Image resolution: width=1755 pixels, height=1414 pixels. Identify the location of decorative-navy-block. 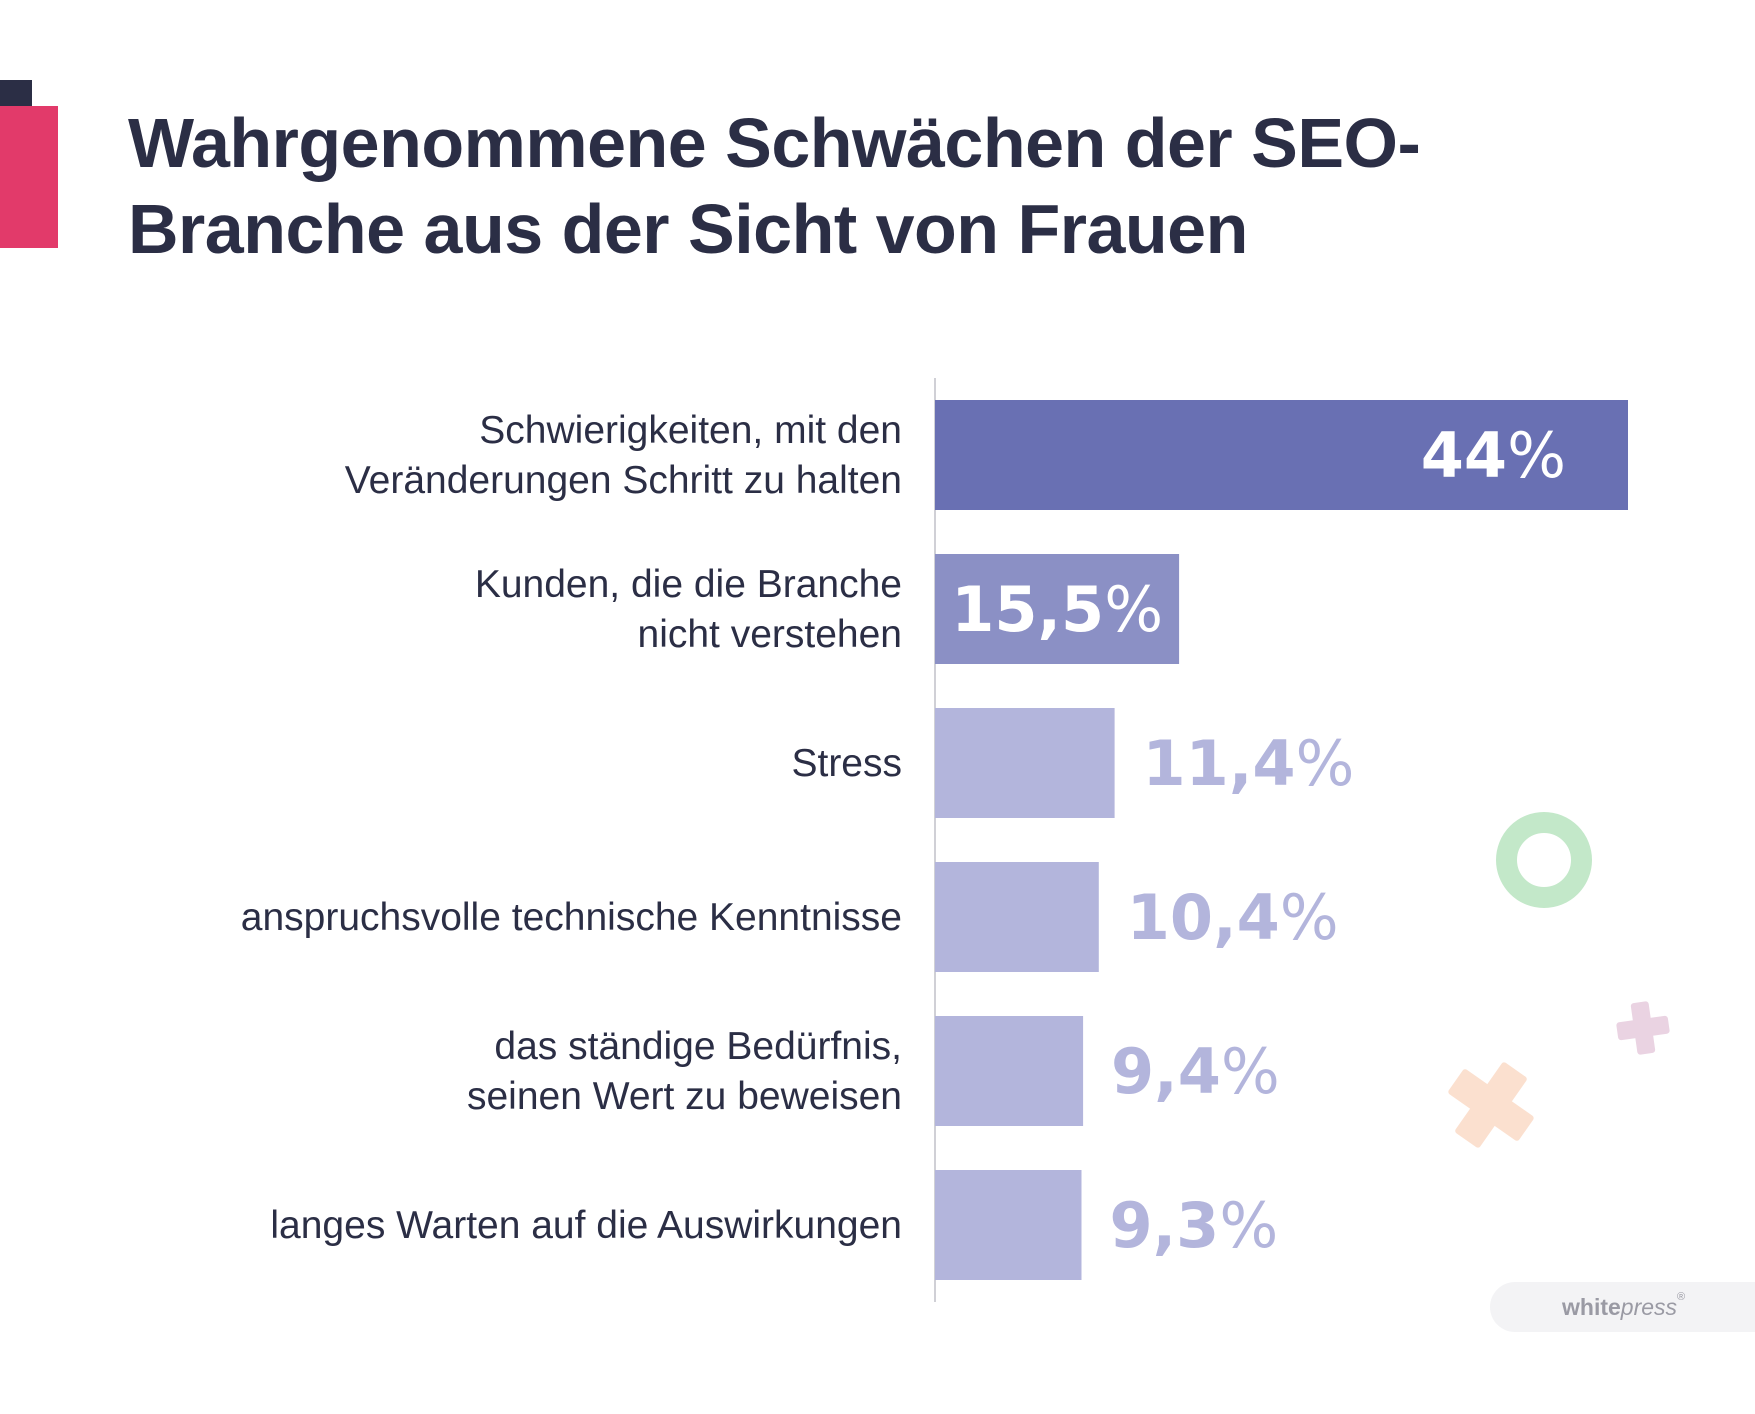
(16, 93).